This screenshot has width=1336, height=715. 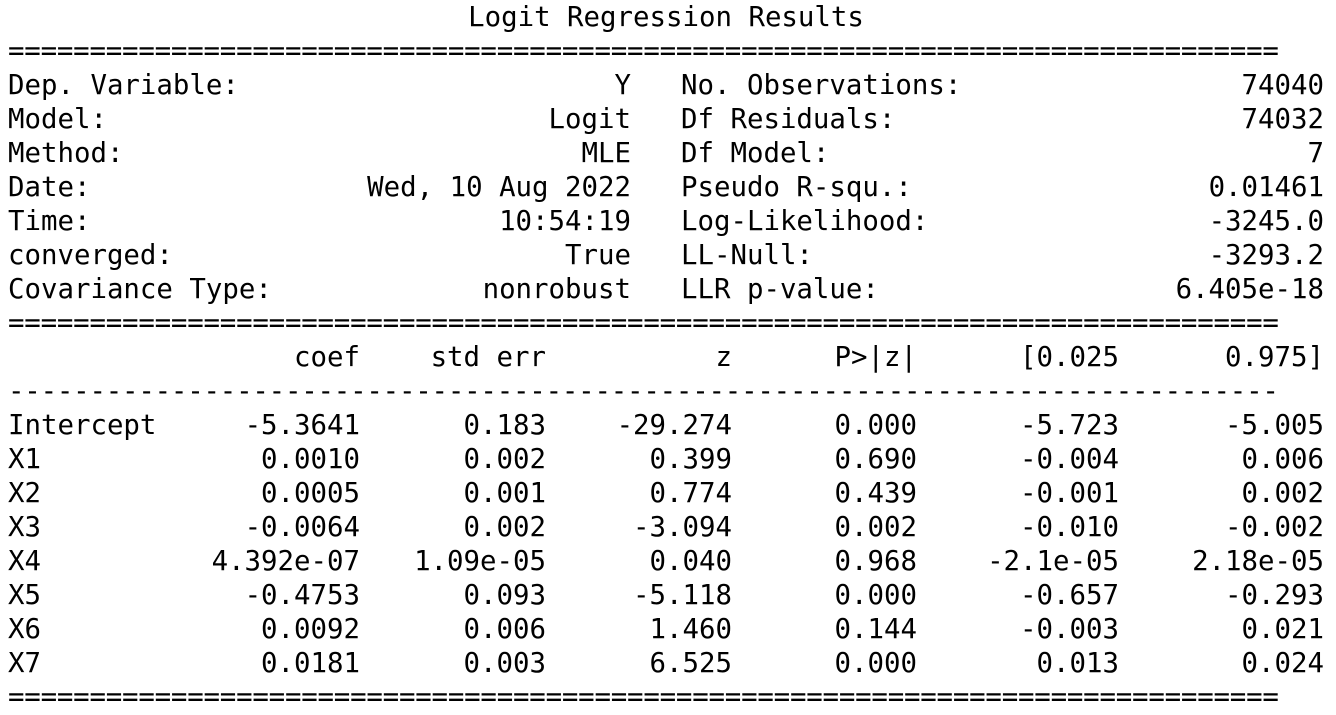 What do you see at coordinates (690, 629) in the screenshot?
I see `cell-z: 1.460` at bounding box center [690, 629].